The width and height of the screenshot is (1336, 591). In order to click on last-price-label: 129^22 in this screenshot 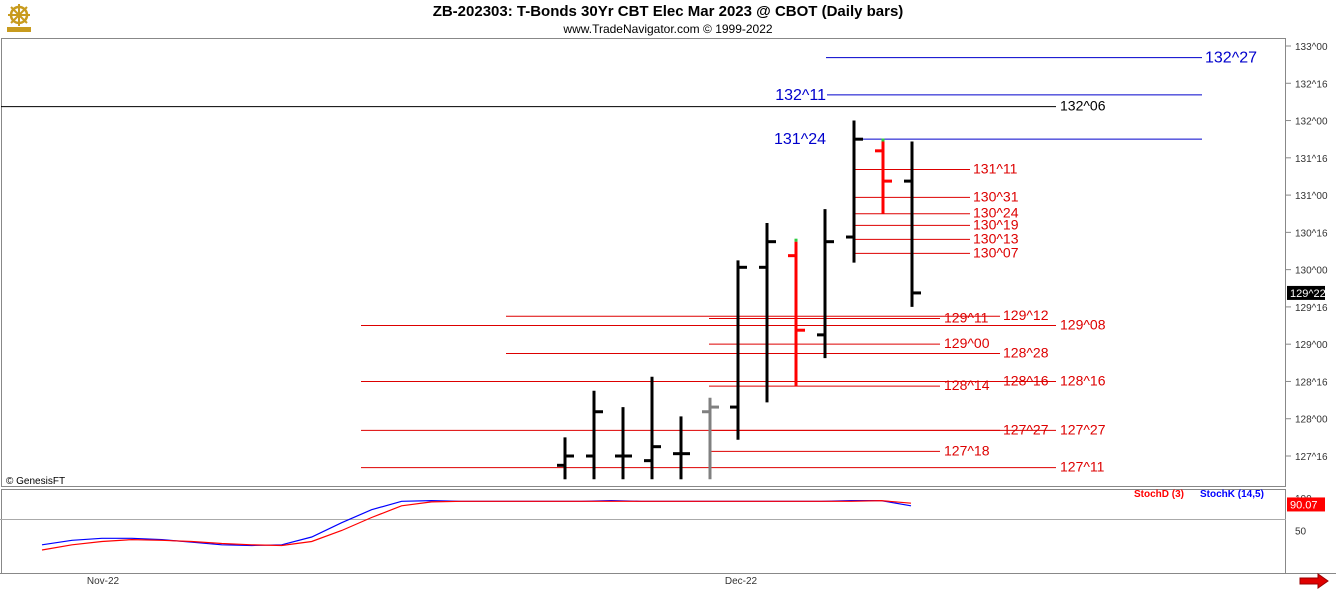, I will do `click(1308, 294)`.